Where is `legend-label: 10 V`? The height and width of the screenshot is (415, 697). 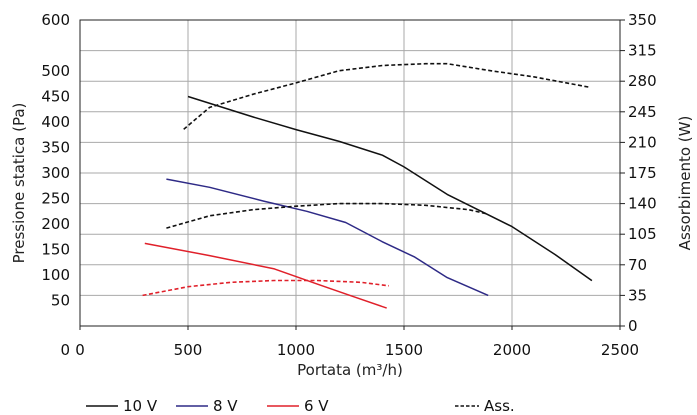 legend-label: 10 V is located at coordinates (140, 406).